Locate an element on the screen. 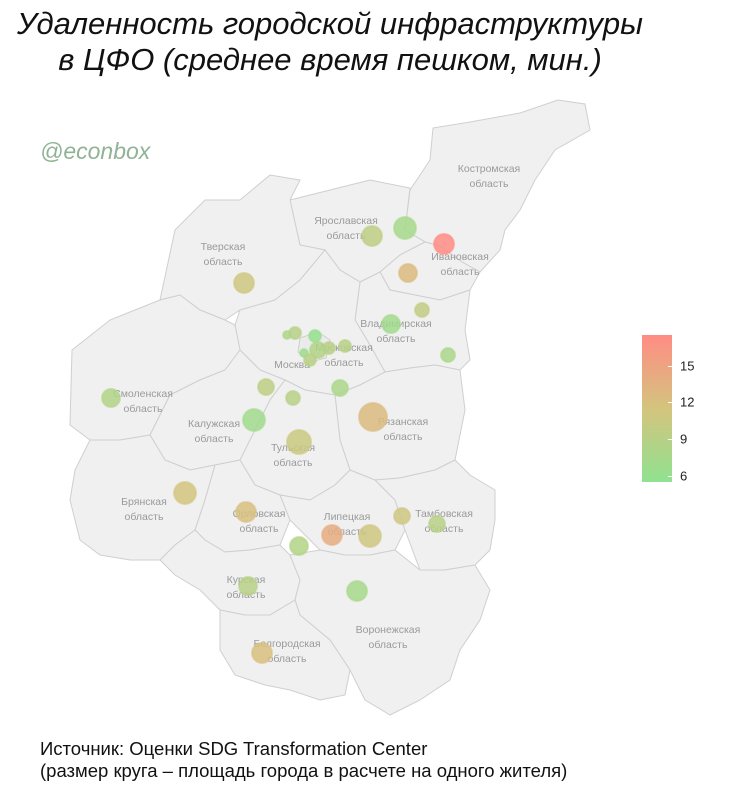 Image resolution: width=738 pixels, height=800 pixels. region-tambov is located at coordinates (434, 515).